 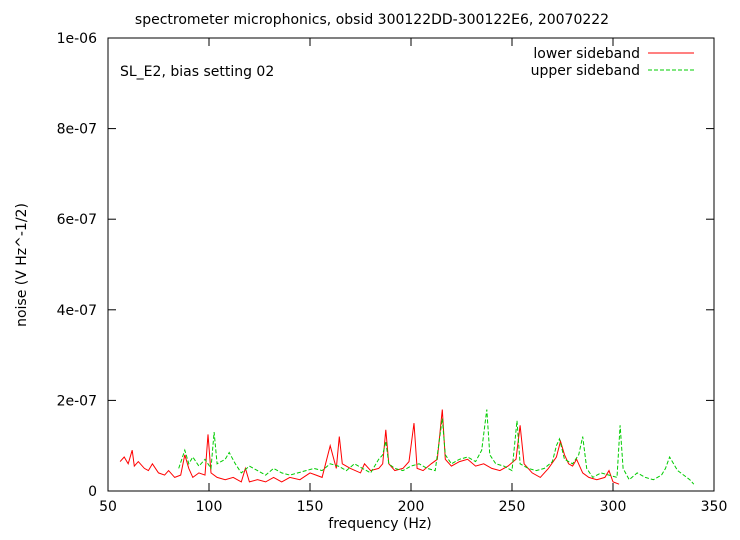 What do you see at coordinates (209, 507) in the screenshot?
I see `x-tick-label: 100` at bounding box center [209, 507].